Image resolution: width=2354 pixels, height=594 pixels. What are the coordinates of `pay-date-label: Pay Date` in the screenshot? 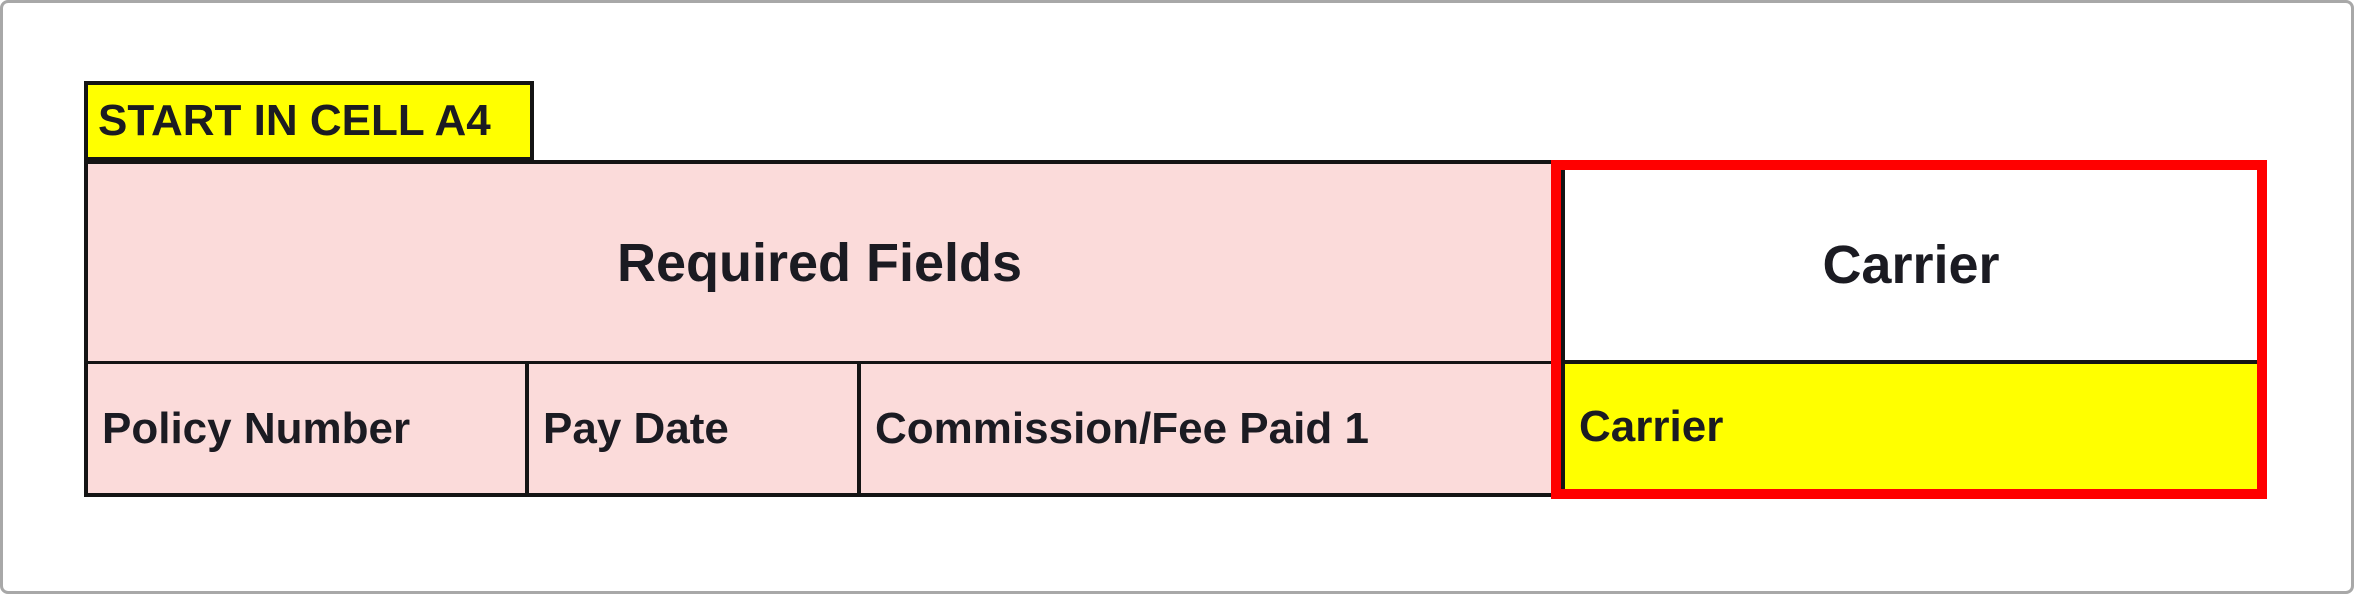 It's located at (636, 428).